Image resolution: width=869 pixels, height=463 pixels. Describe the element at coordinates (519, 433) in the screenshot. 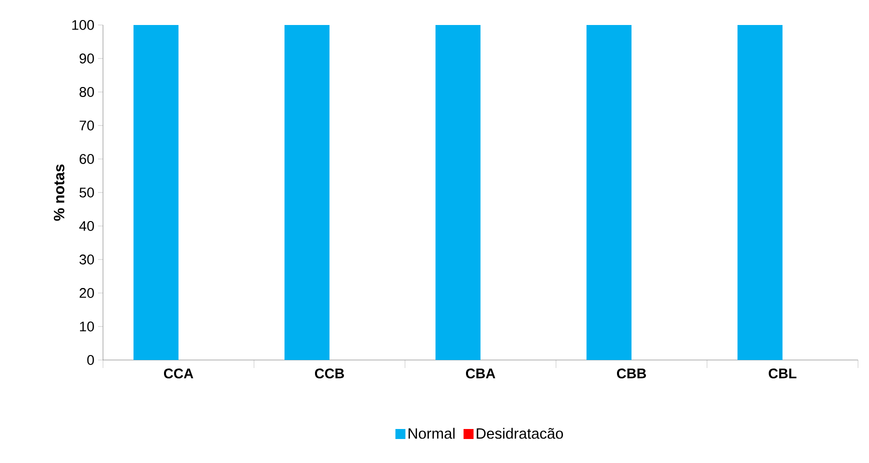

I see `legend-label: Desidratacão` at that location.